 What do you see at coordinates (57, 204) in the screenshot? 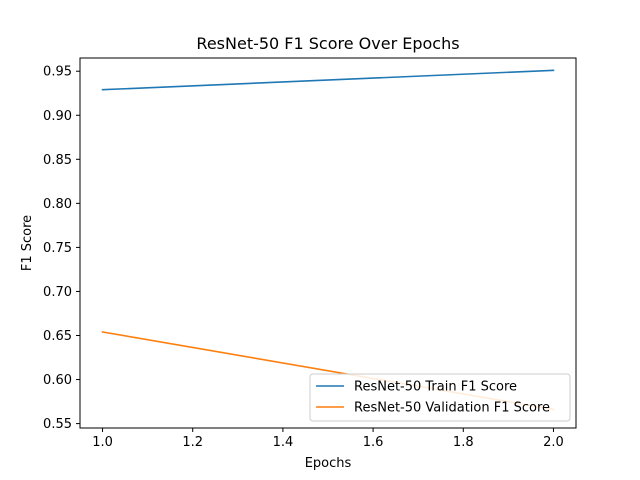
I see `y-tick-label: 0.80` at bounding box center [57, 204].